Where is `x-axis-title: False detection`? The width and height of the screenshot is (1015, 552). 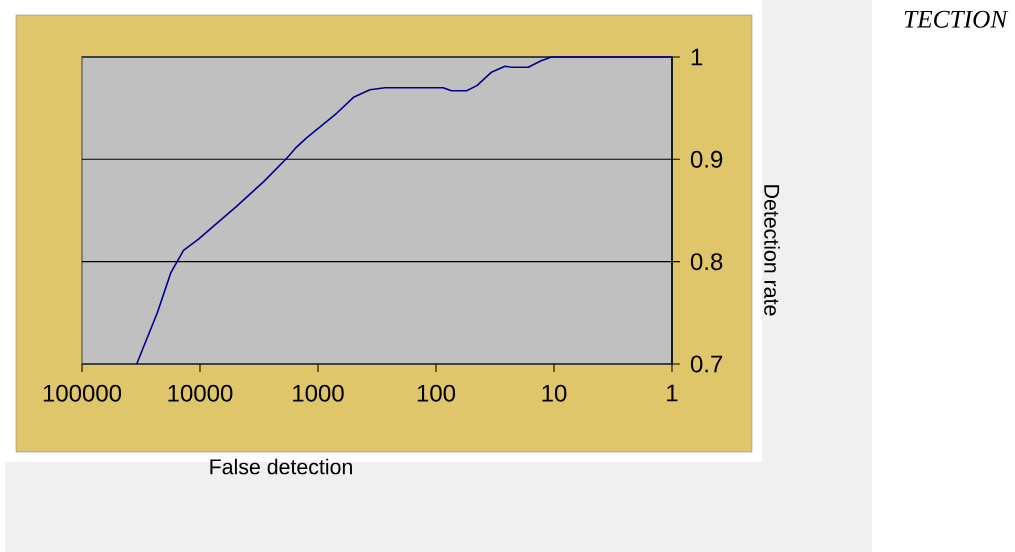
x-axis-title: False detection is located at coordinates (281, 466).